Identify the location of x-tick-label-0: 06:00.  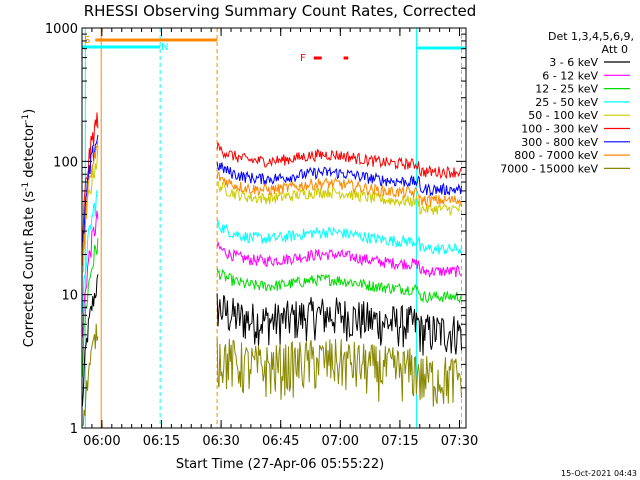
(101, 441).